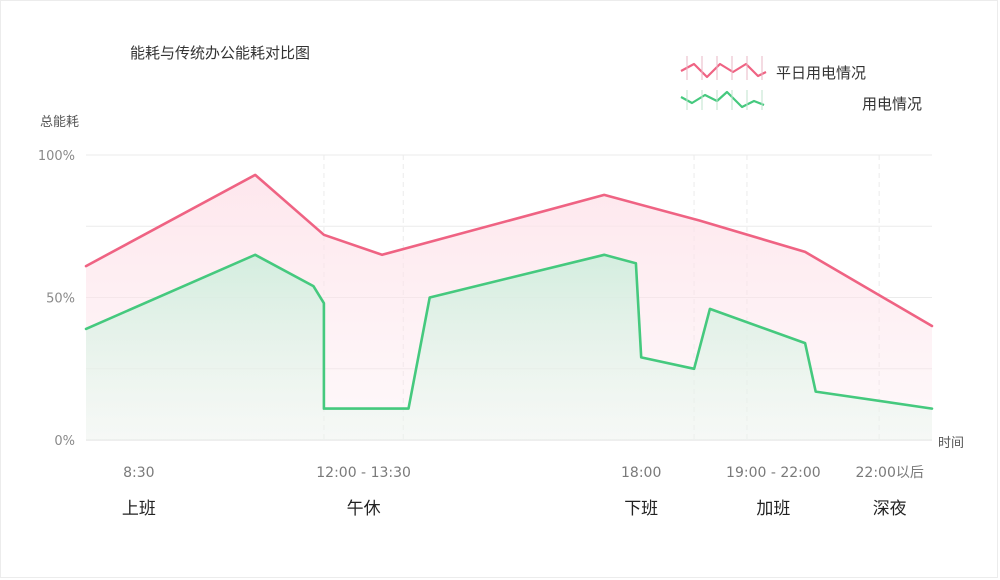 The image size is (1000, 580). I want to click on x-tick-label: 8:30, so click(138, 473).